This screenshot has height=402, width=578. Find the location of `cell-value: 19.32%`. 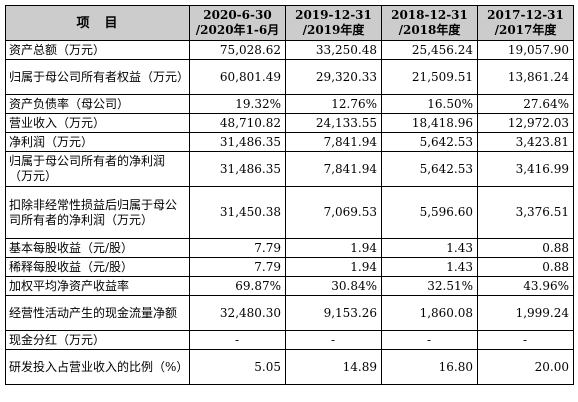

cell-value: 19.32% is located at coordinates (237, 104).